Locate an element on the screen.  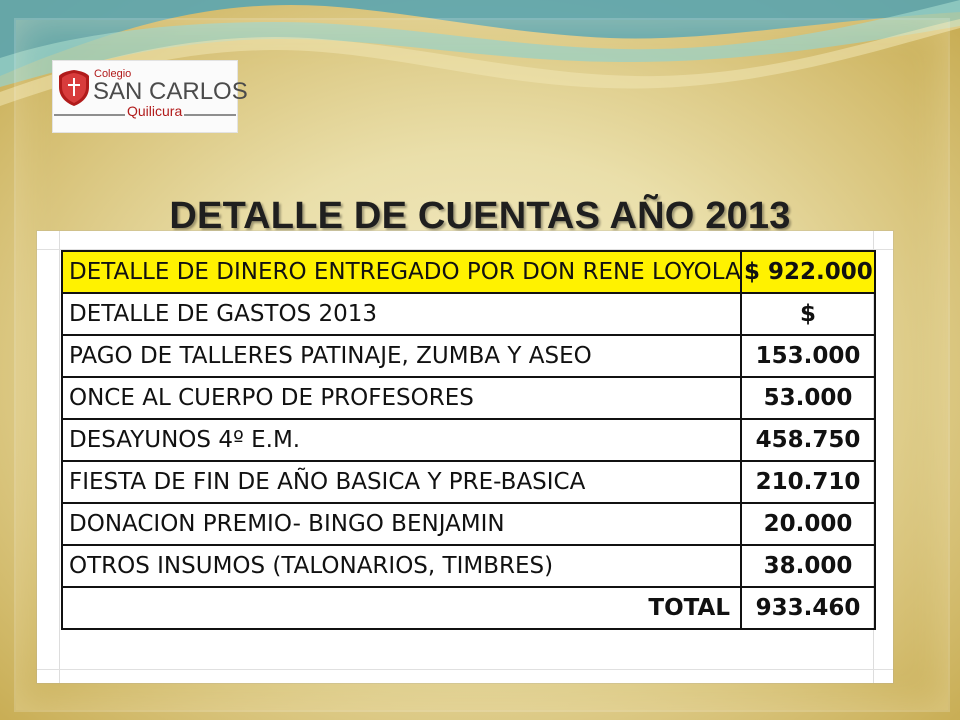
table-row: ONCE AL CUERPO DE PROFESORES 53.000 is located at coordinates (468, 398).